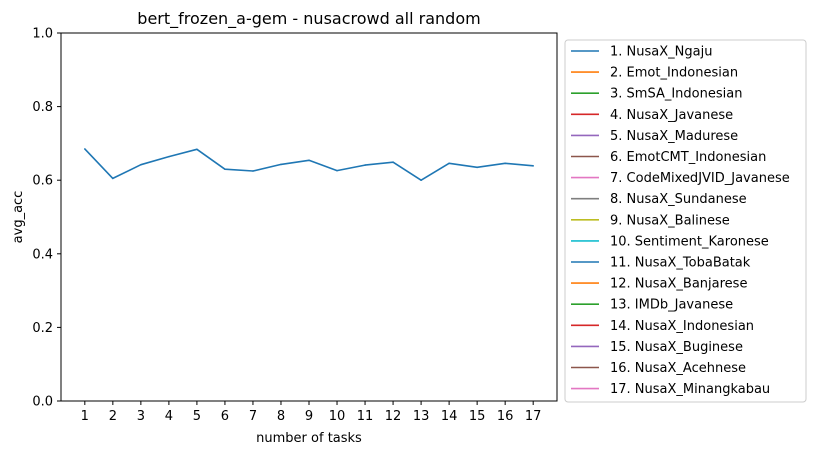  I want to click on legend-label: 2. Emot_Indonesian, so click(674, 73).